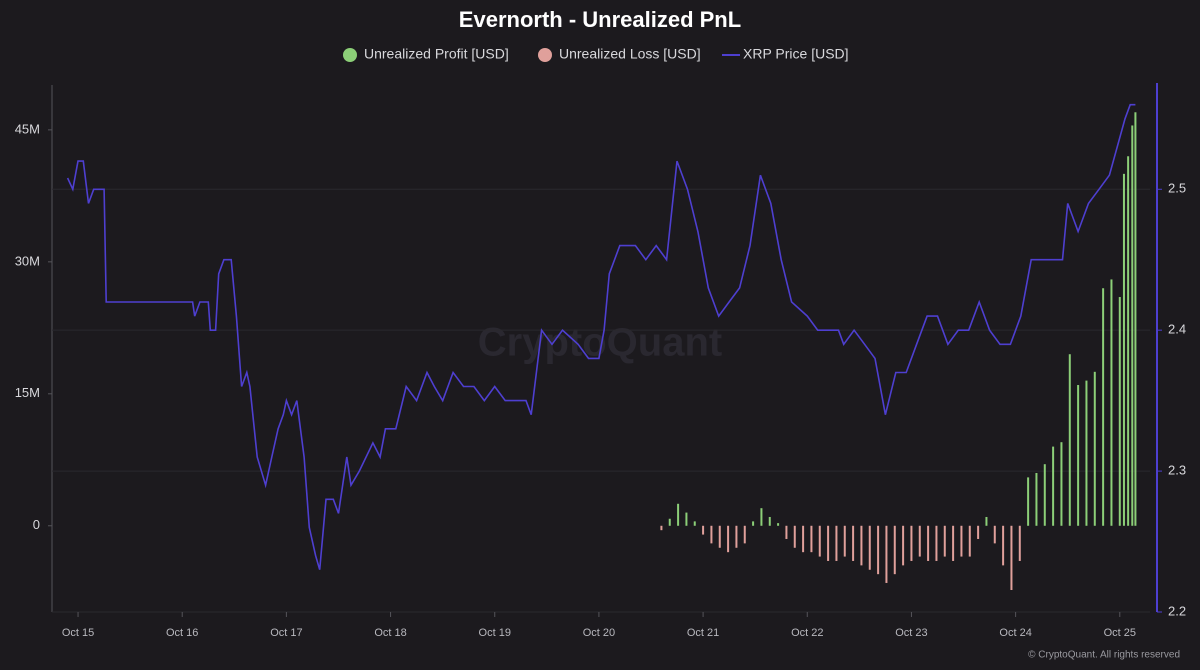  I want to click on x-tick-label: Oct 24, so click(1015, 633).